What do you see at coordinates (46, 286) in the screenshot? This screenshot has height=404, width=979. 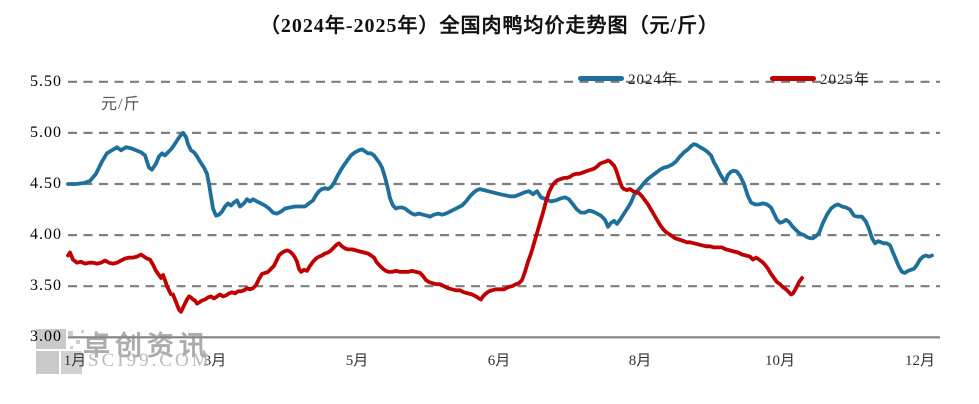 I see `y-tick-label-3.50: 3.50` at bounding box center [46, 286].